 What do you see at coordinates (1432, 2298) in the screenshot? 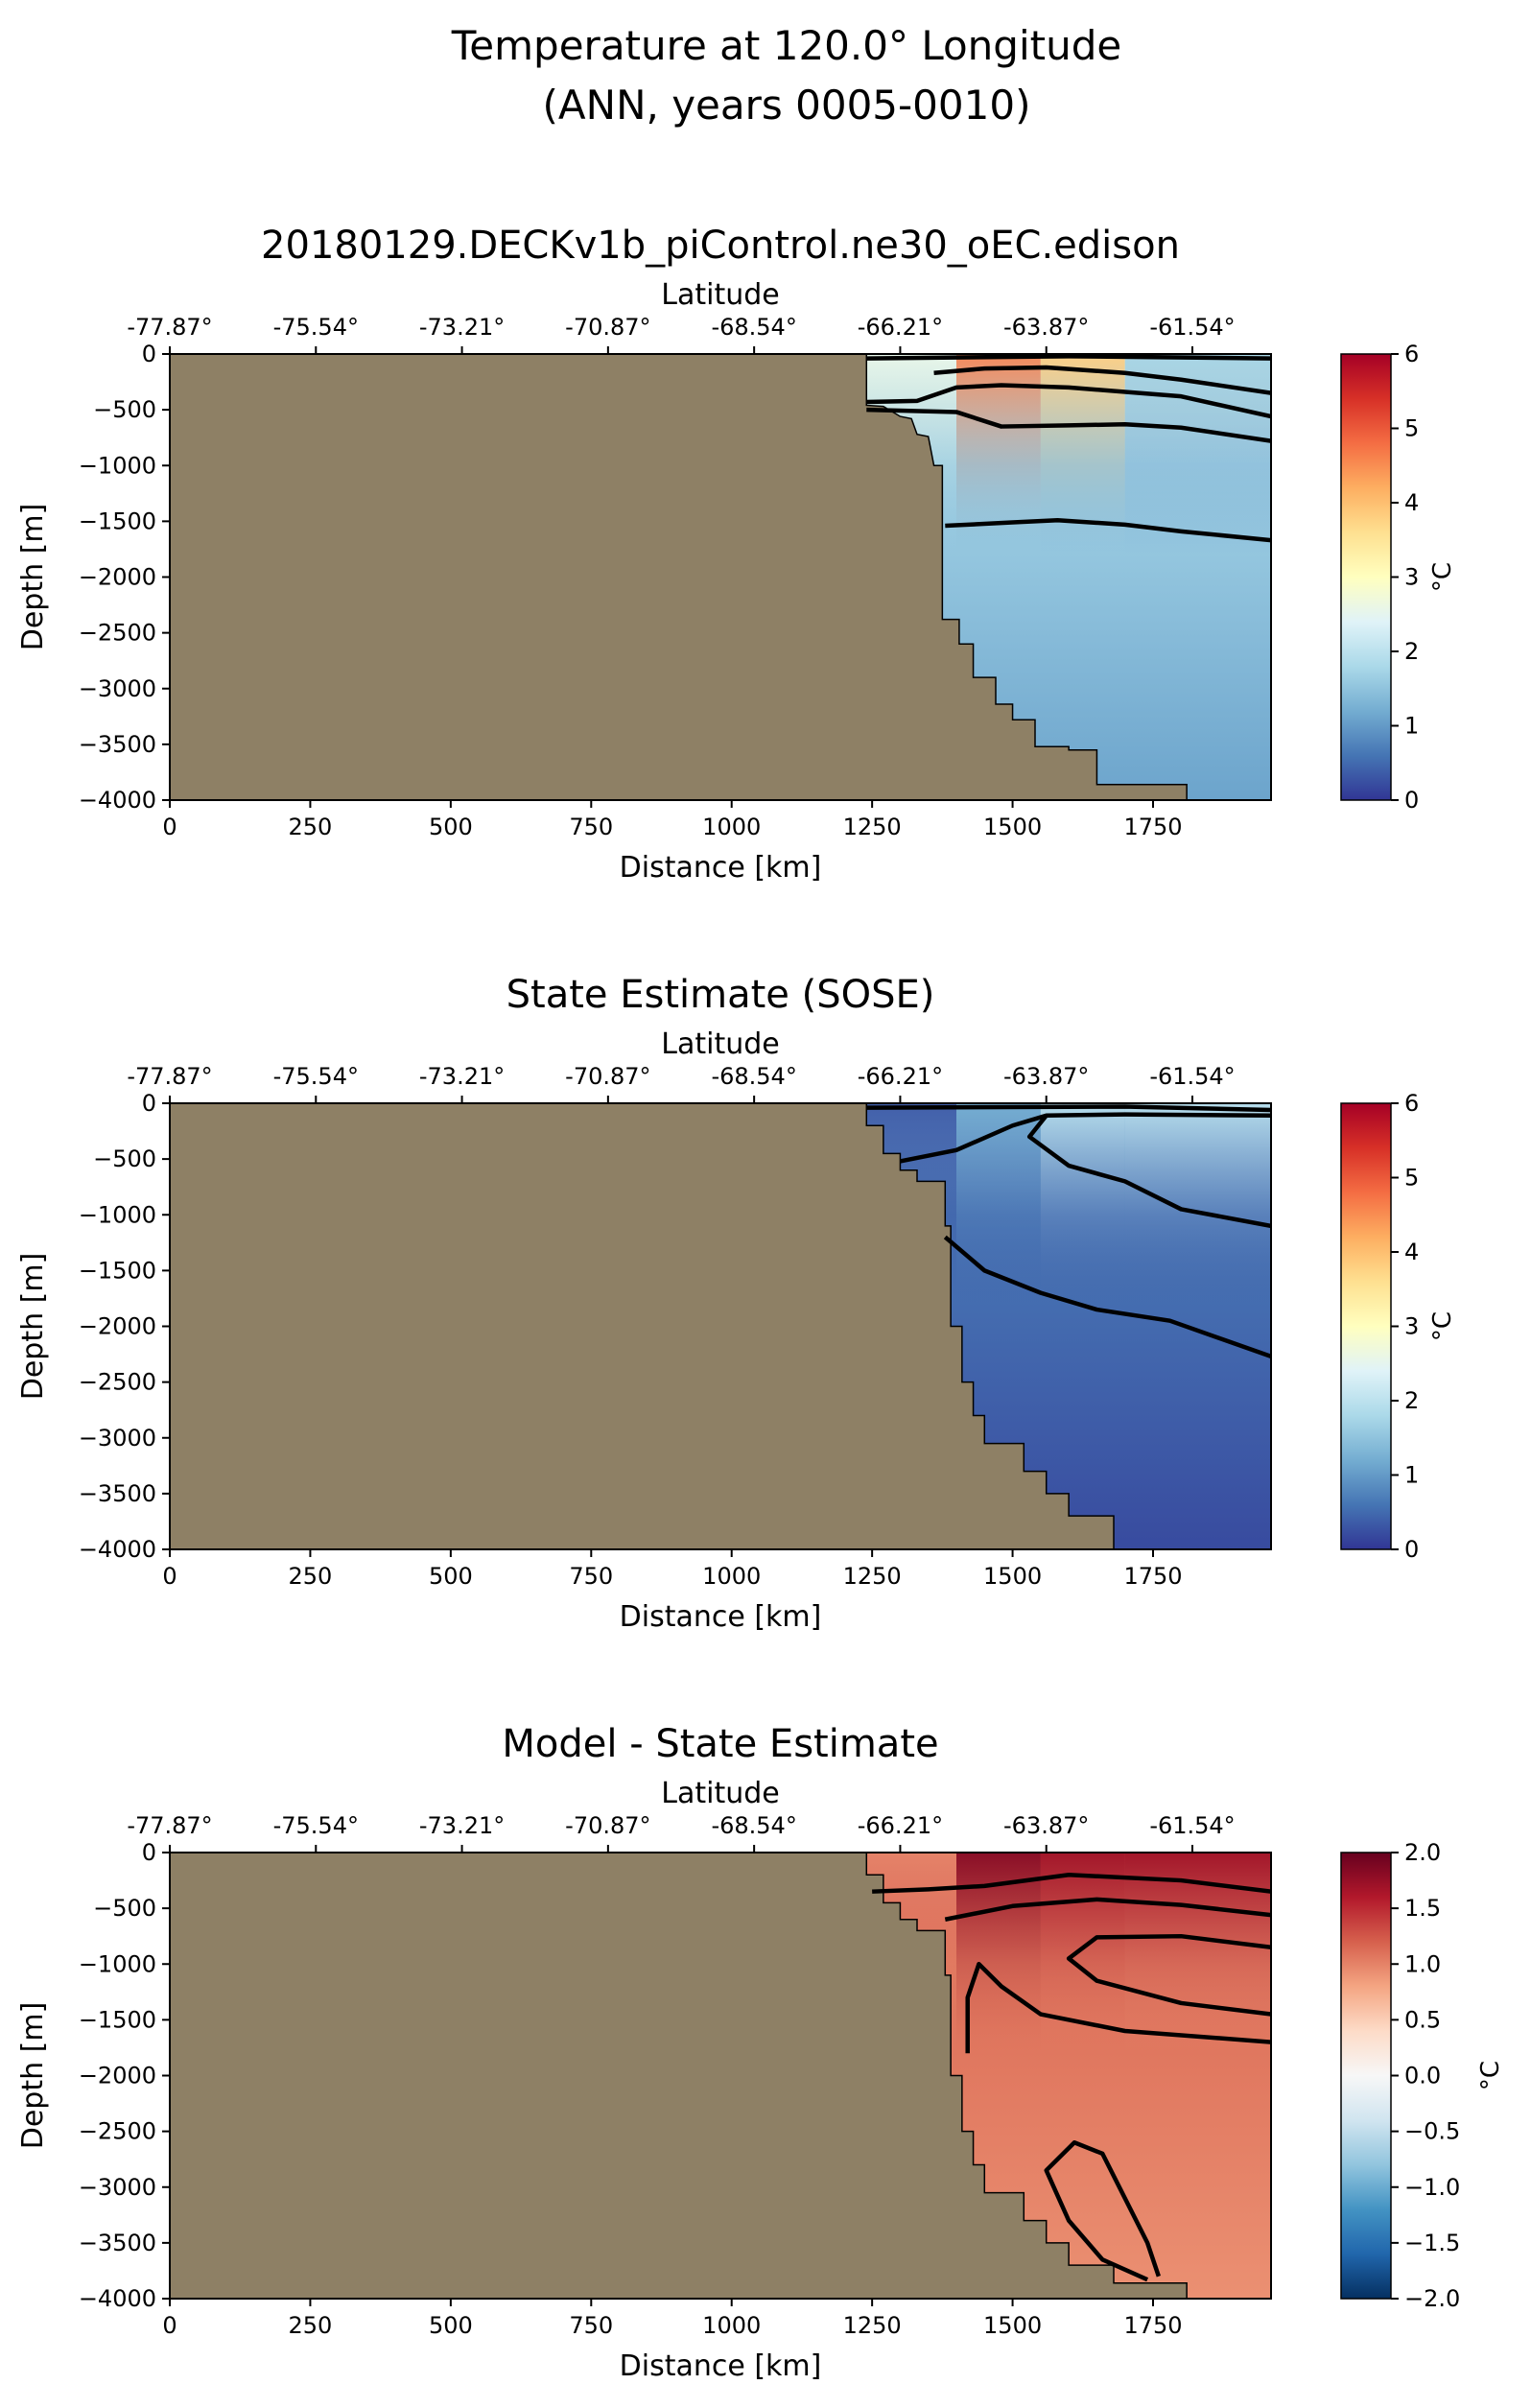
I see `colorbar-tick-label: −2.0` at bounding box center [1432, 2298].